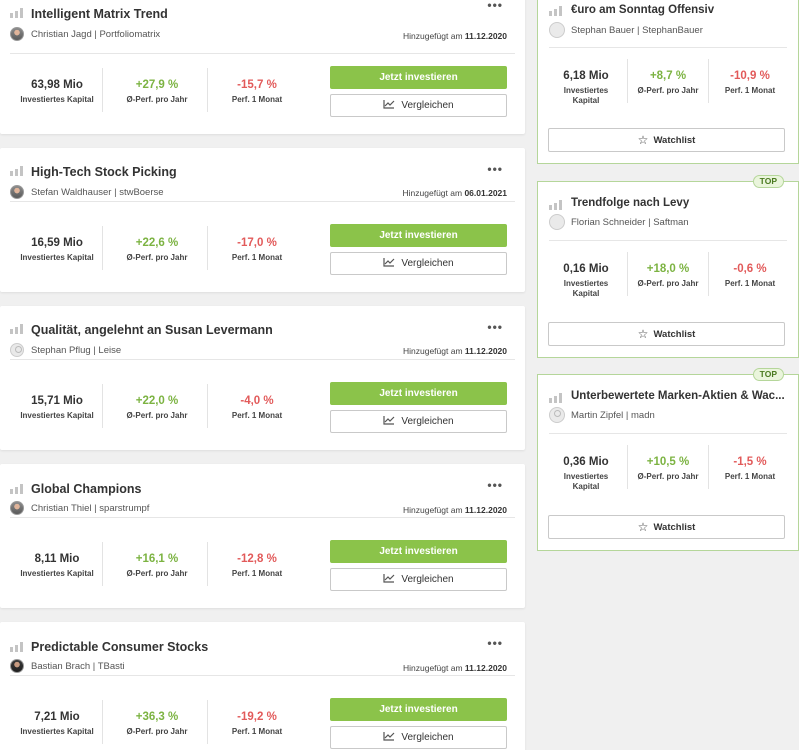  Describe the element at coordinates (454, 193) in the screenshot. I see `added-date: Hinzugefügt am 06.01.2021` at that location.